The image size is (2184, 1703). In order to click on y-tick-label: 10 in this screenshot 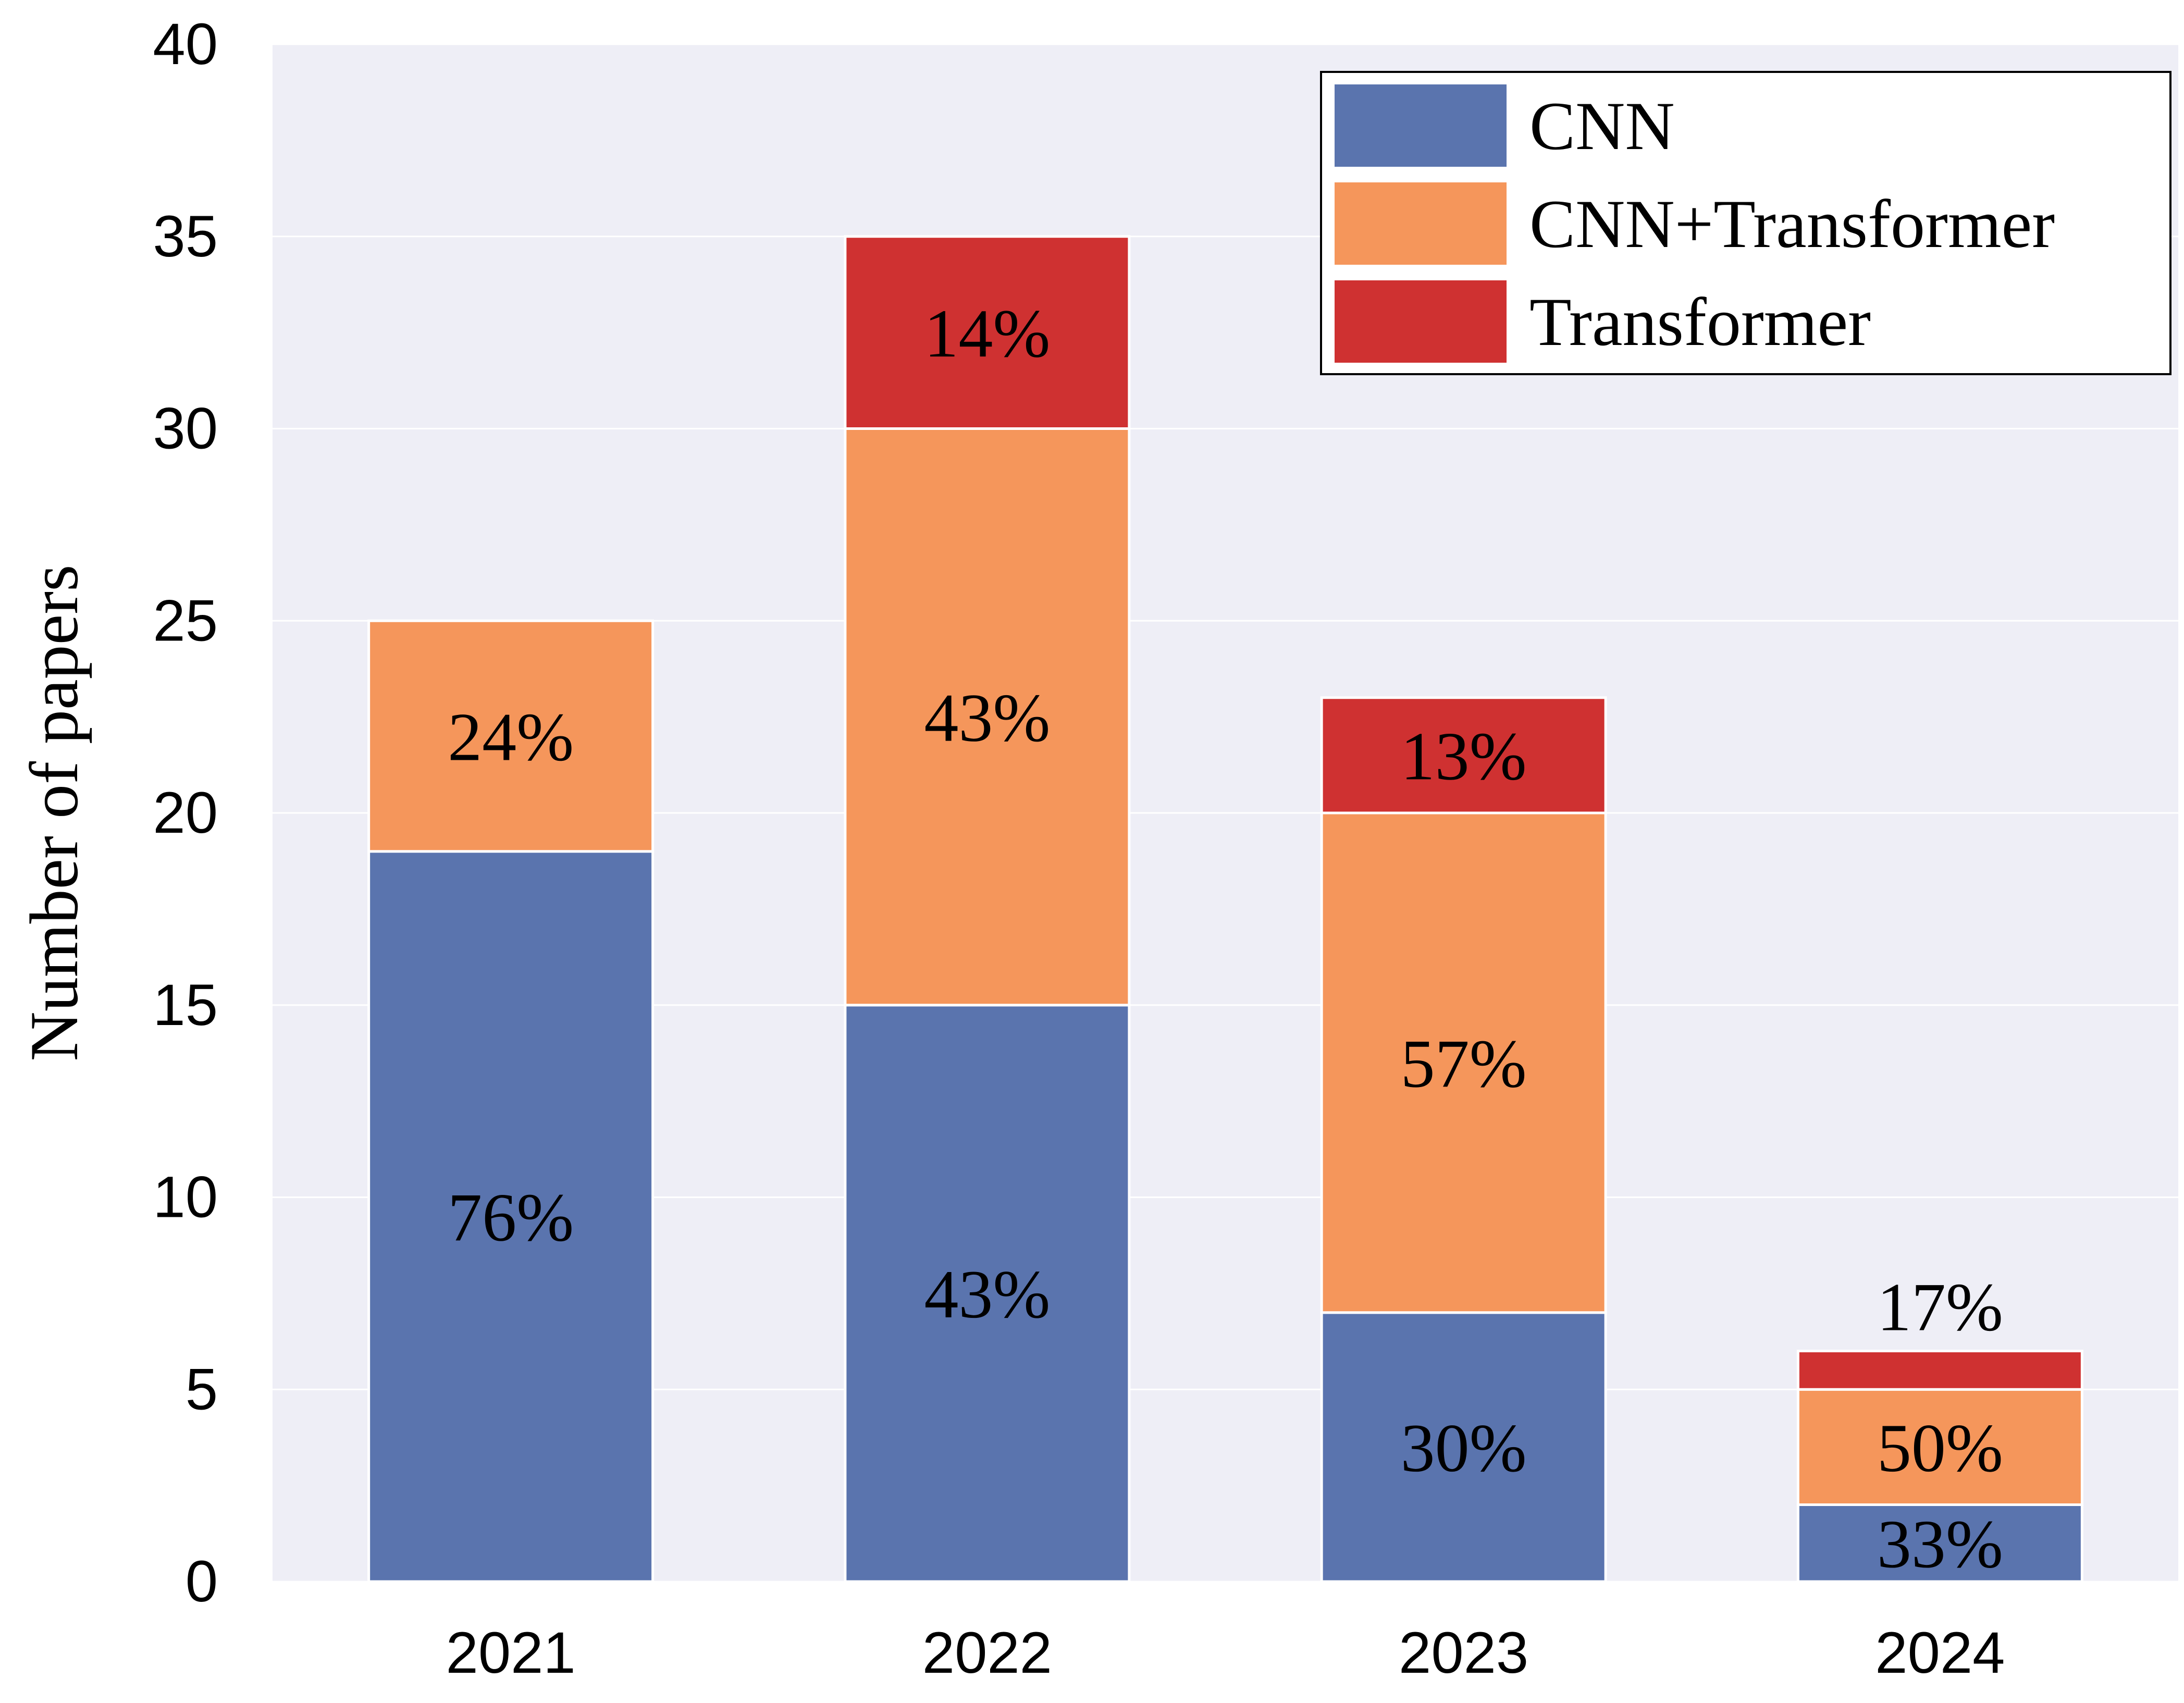, I will do `click(185, 1197)`.